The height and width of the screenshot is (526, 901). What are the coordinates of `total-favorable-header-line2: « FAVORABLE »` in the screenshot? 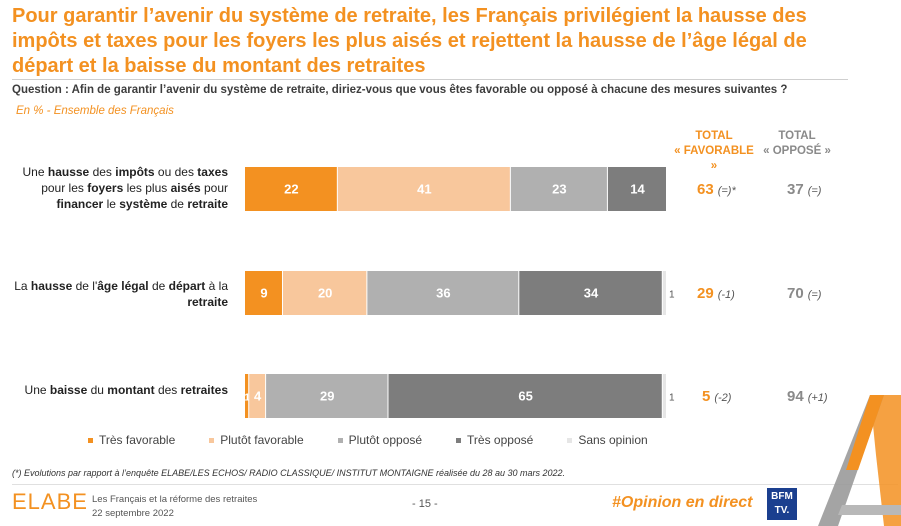 It's located at (714, 158).